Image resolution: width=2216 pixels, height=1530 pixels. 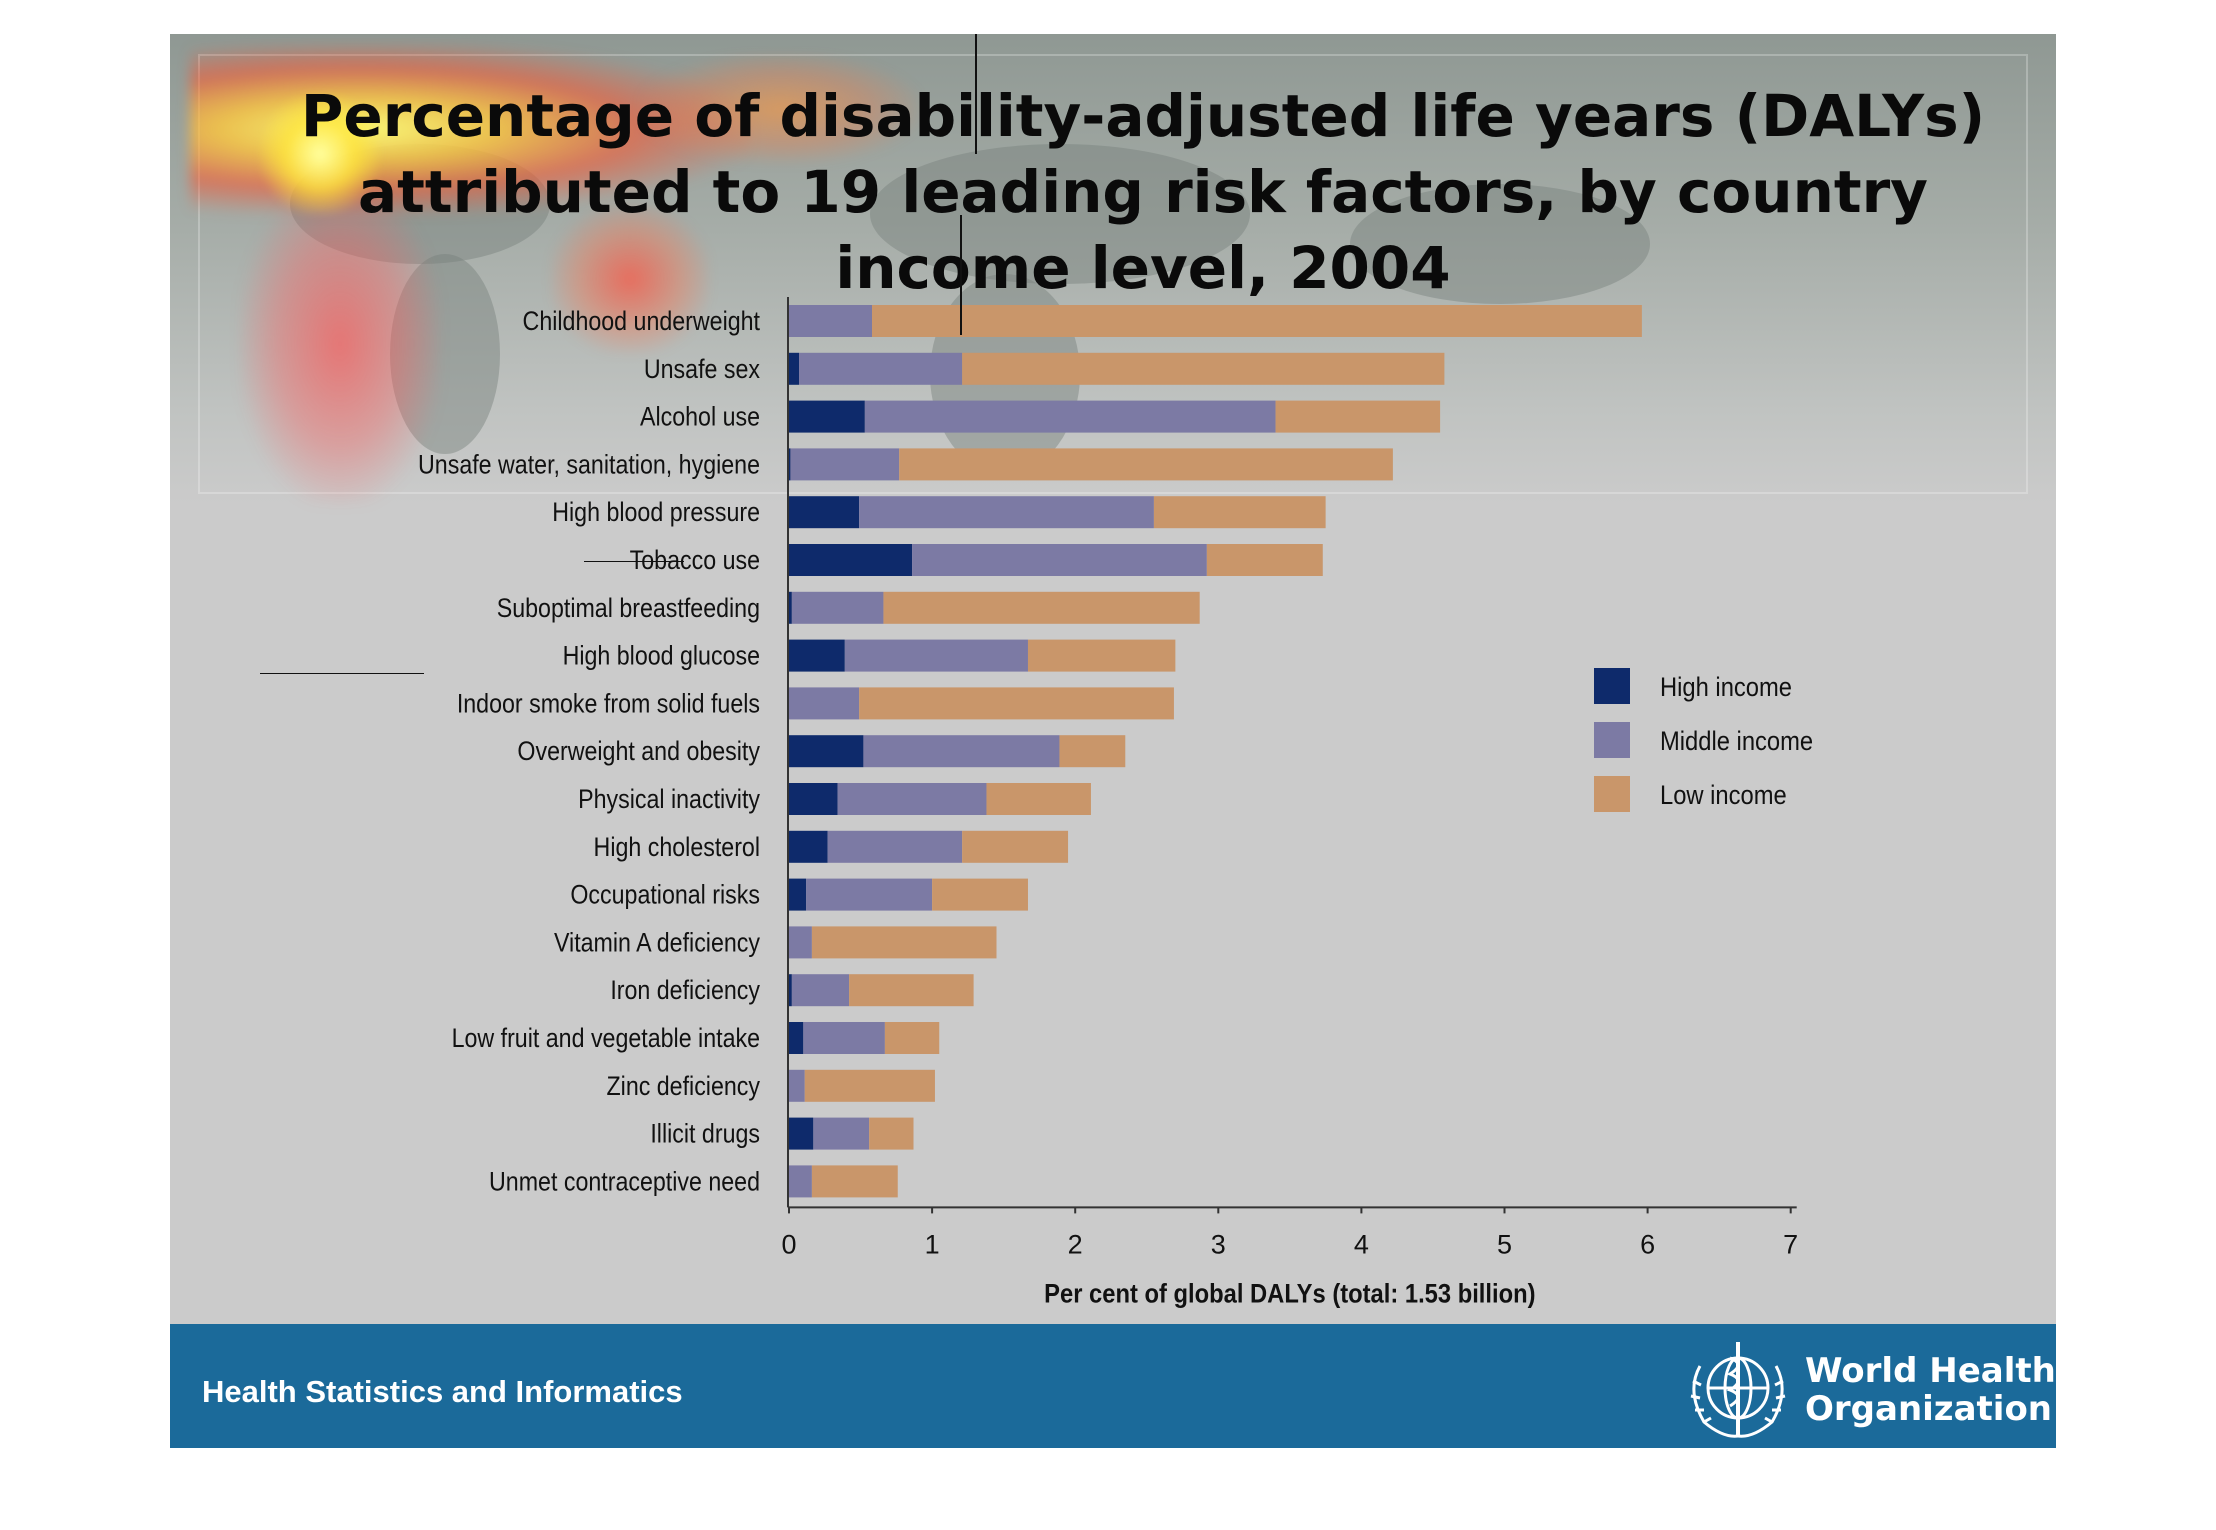 What do you see at coordinates (683, 1086) in the screenshot?
I see `category-label: Zinc deficiency` at bounding box center [683, 1086].